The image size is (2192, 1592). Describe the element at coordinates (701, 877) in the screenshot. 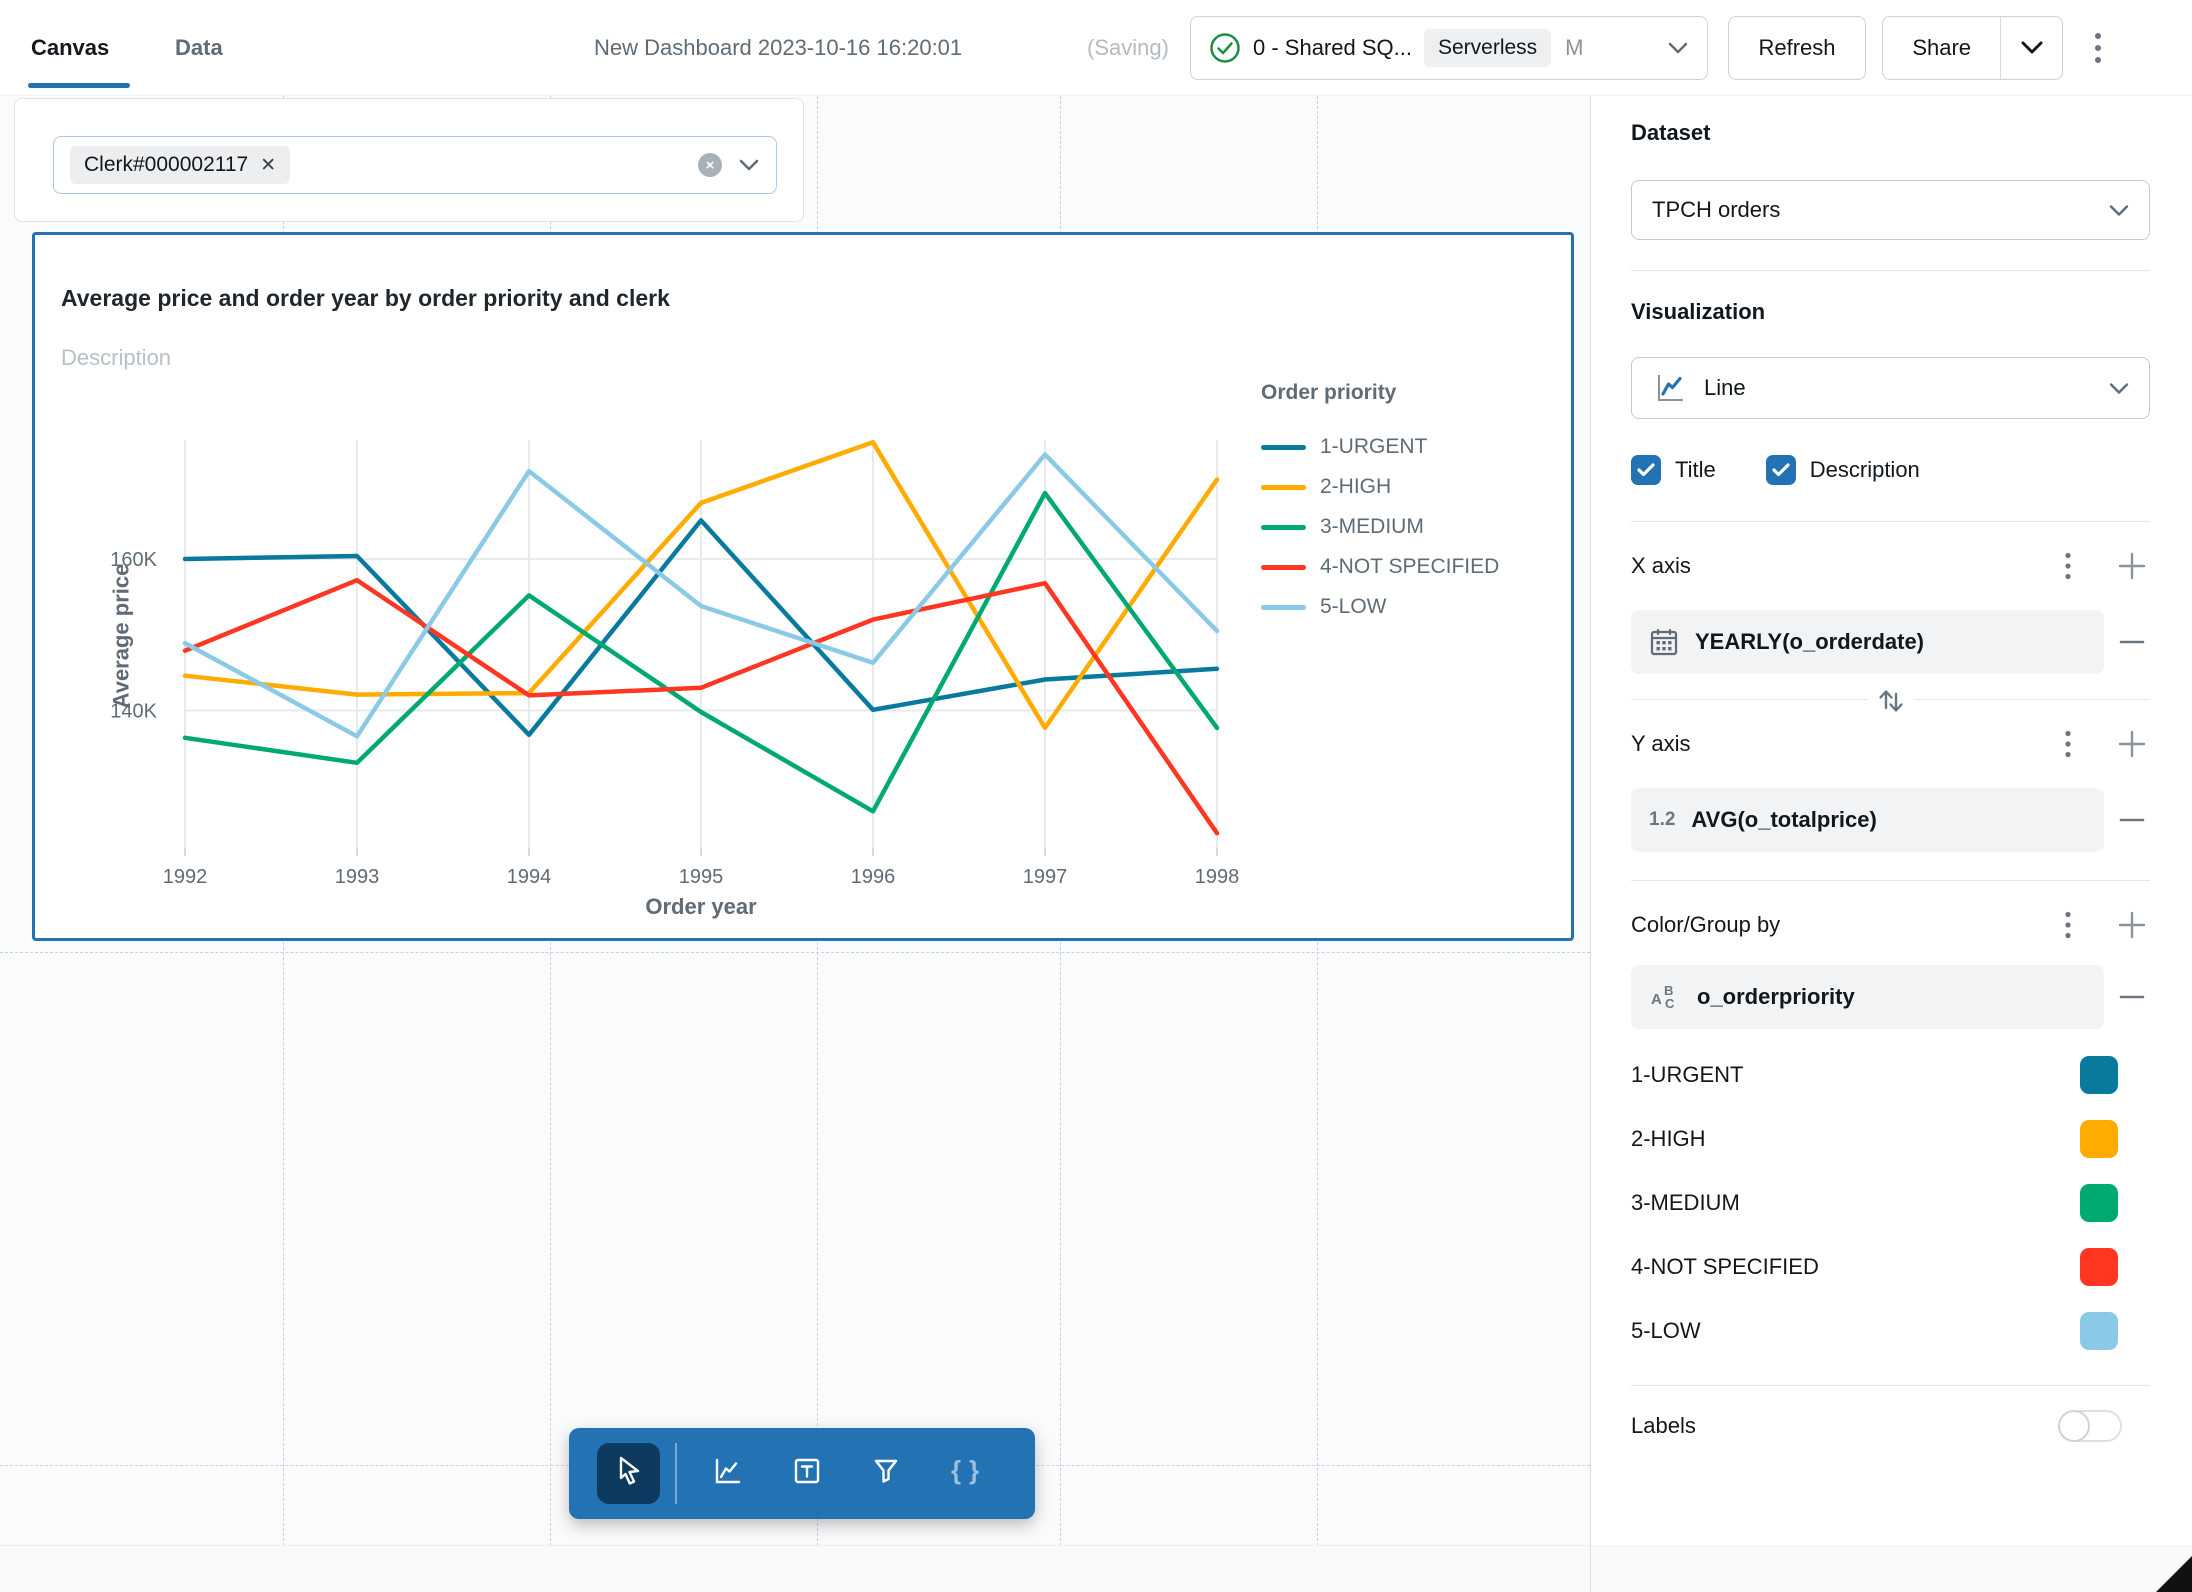

I see `svg-text: 1995` at that location.